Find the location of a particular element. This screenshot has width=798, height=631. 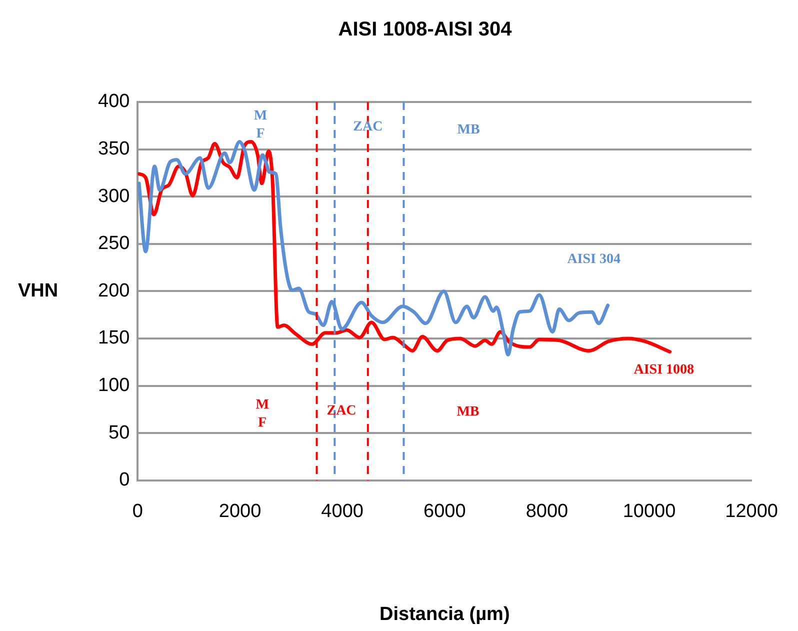

y-tick-label: 350 is located at coordinates (114, 149).